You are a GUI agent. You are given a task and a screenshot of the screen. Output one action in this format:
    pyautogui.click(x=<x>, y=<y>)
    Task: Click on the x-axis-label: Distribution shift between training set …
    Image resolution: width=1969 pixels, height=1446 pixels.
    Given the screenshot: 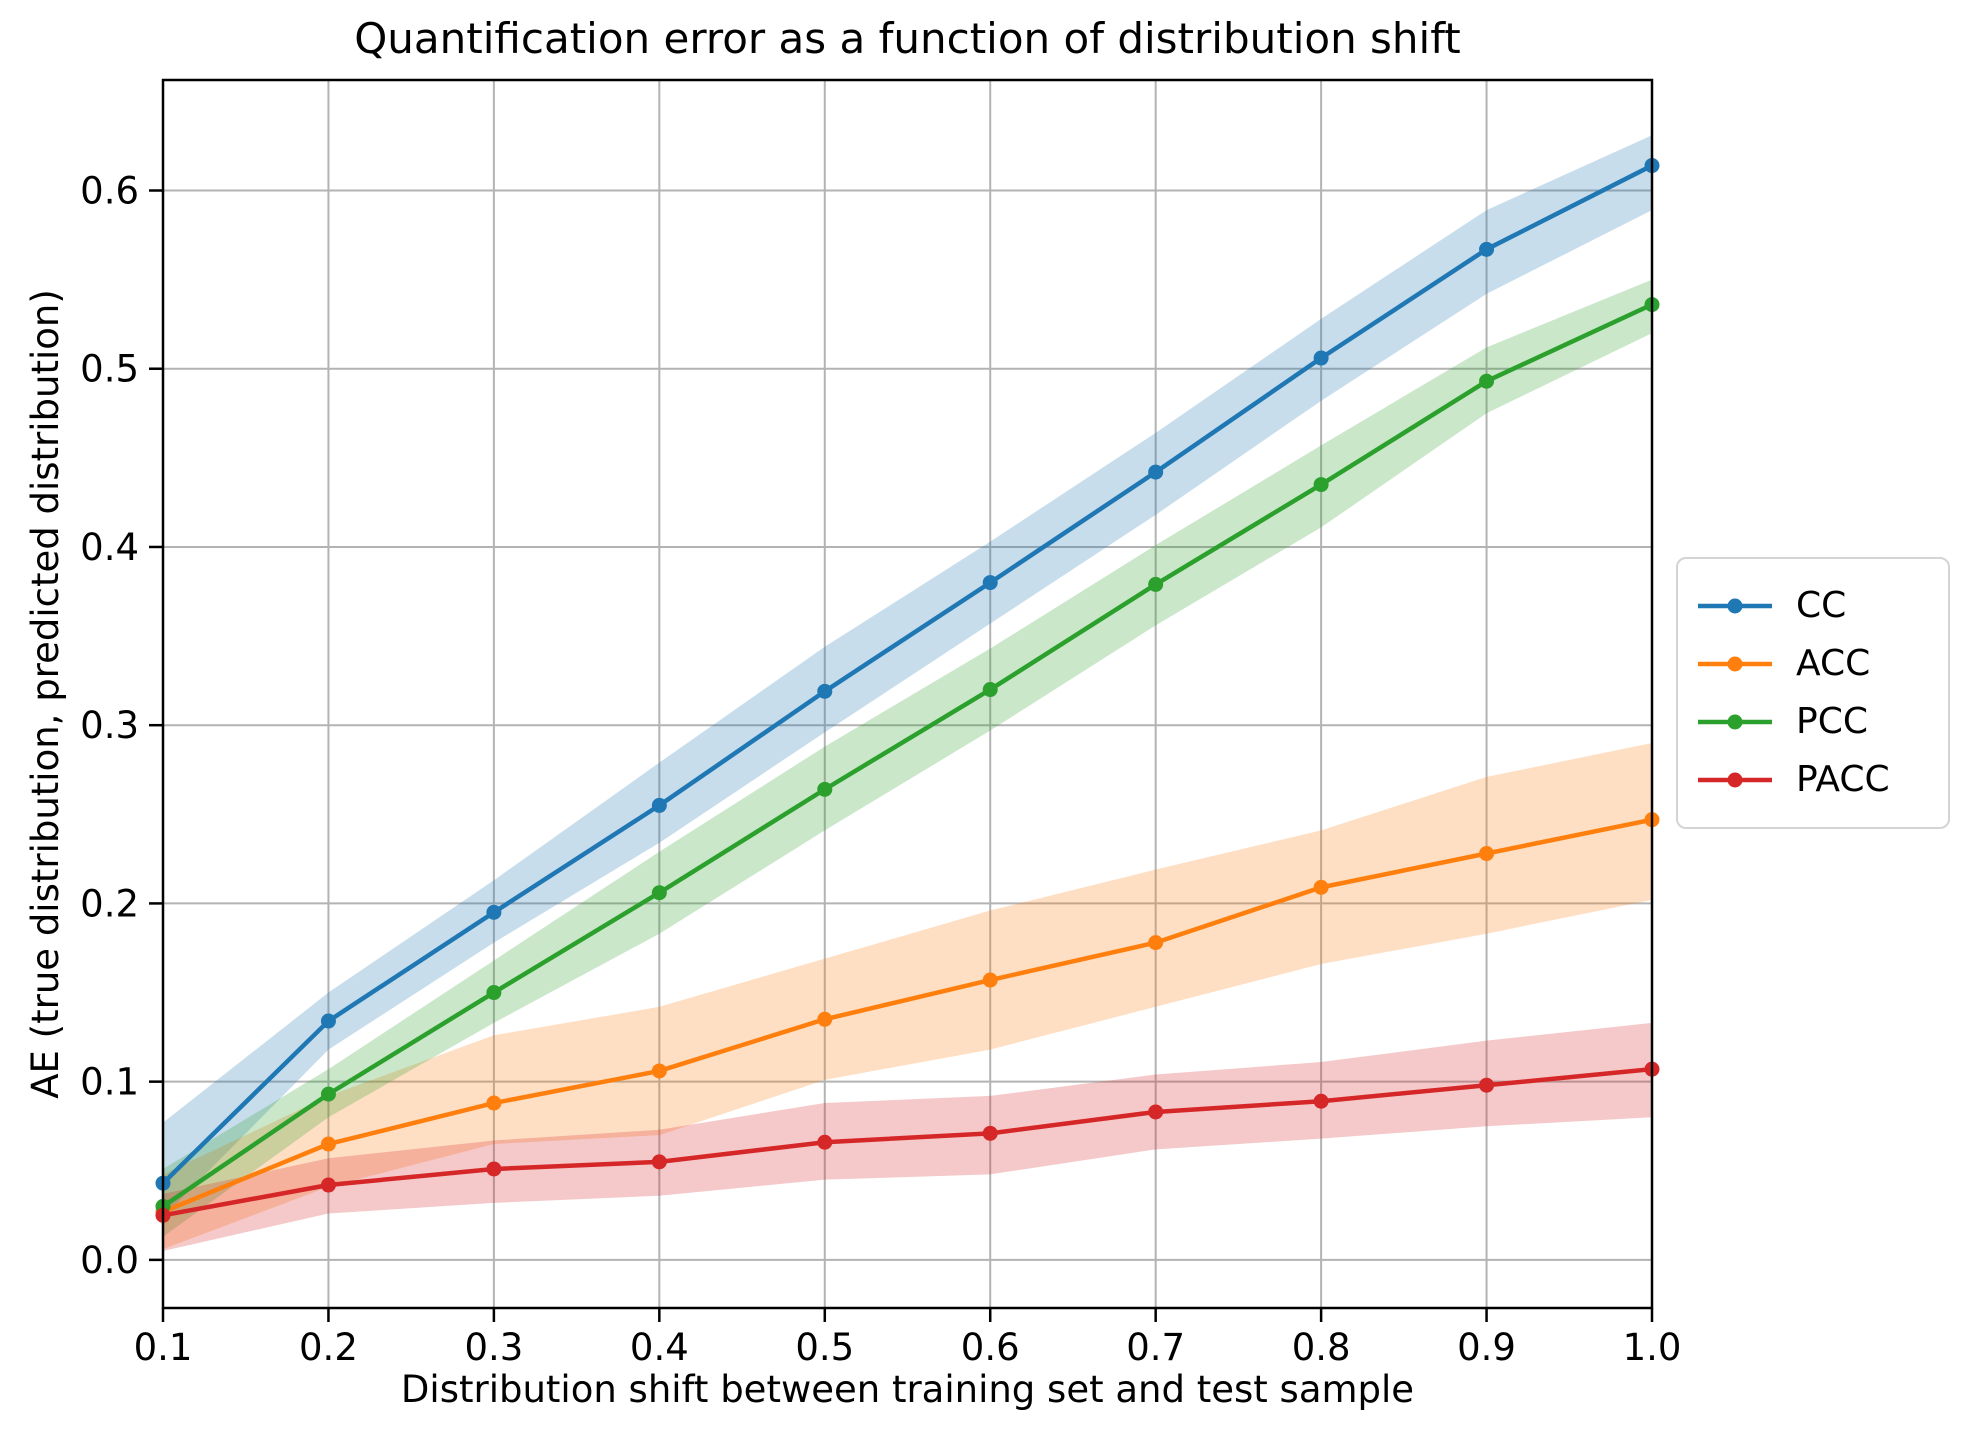 What is the action you would take?
    pyautogui.click(x=907, y=1389)
    